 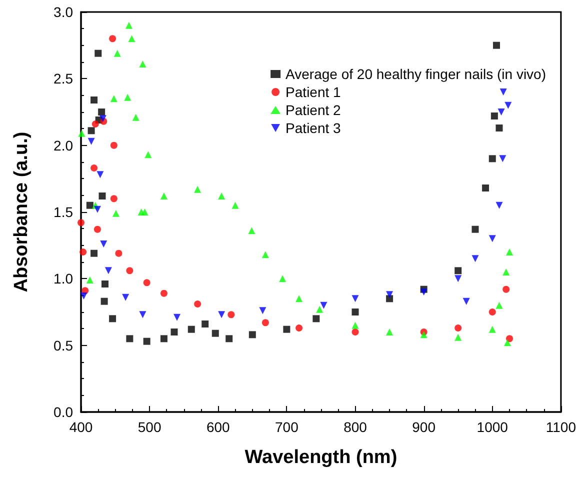 I want to click on y-tick-label: 1.0, so click(x=64, y=278).